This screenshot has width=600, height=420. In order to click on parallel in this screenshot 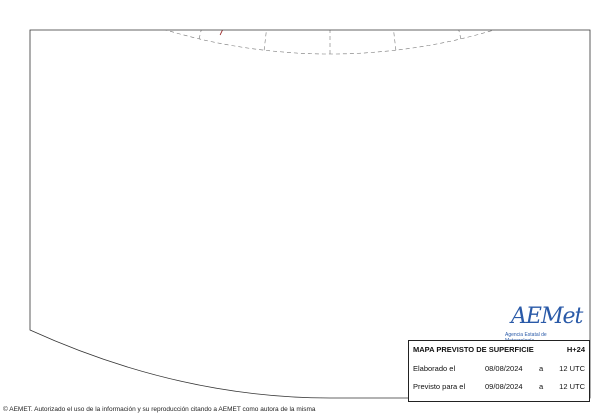, I will do `click(310, 42)`.